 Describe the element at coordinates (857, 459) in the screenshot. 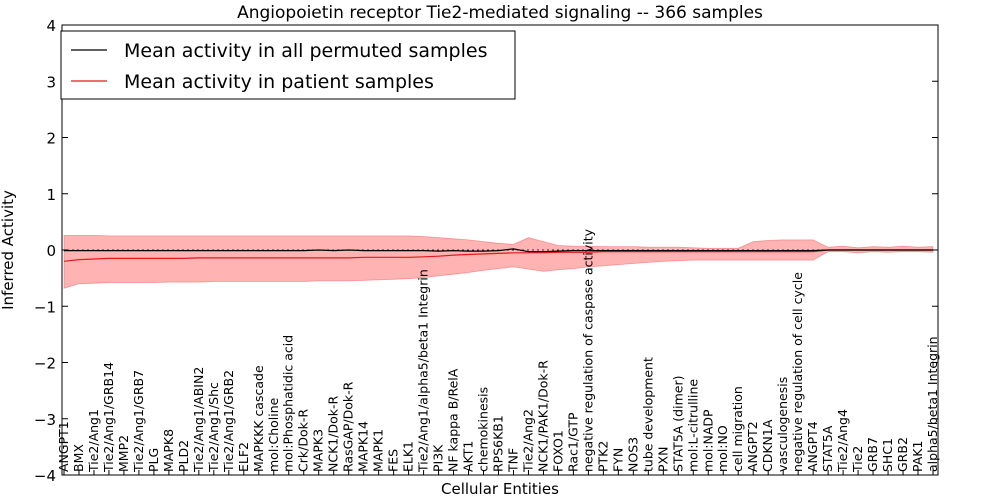

I see `x-tick-label: Tie2` at that location.